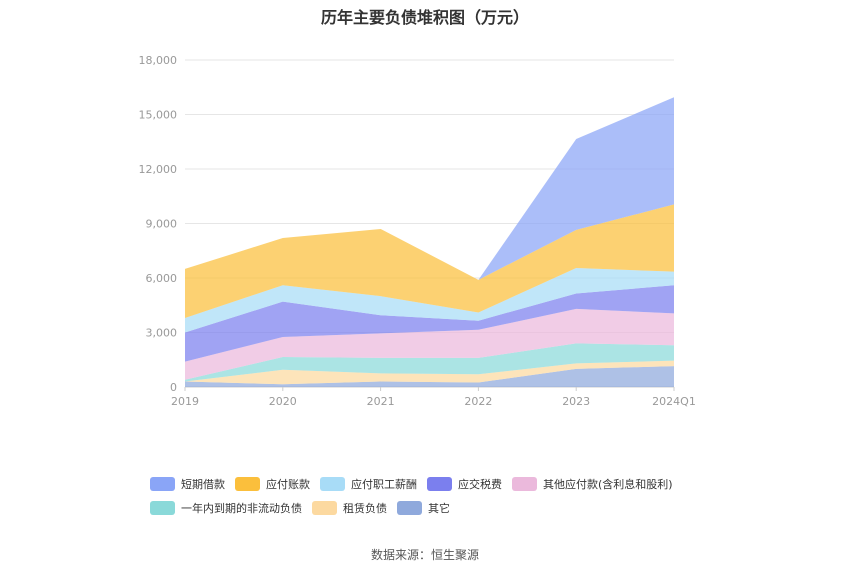 The width and height of the screenshot is (850, 575). I want to click on legend-label: 应付职工薪酬, so click(384, 484).